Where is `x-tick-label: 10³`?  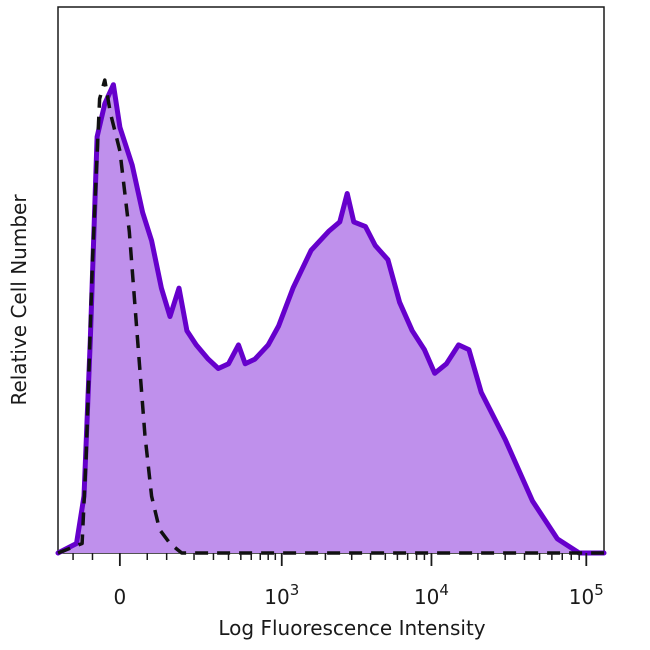 x-tick-label: 10³ is located at coordinates (281, 595).